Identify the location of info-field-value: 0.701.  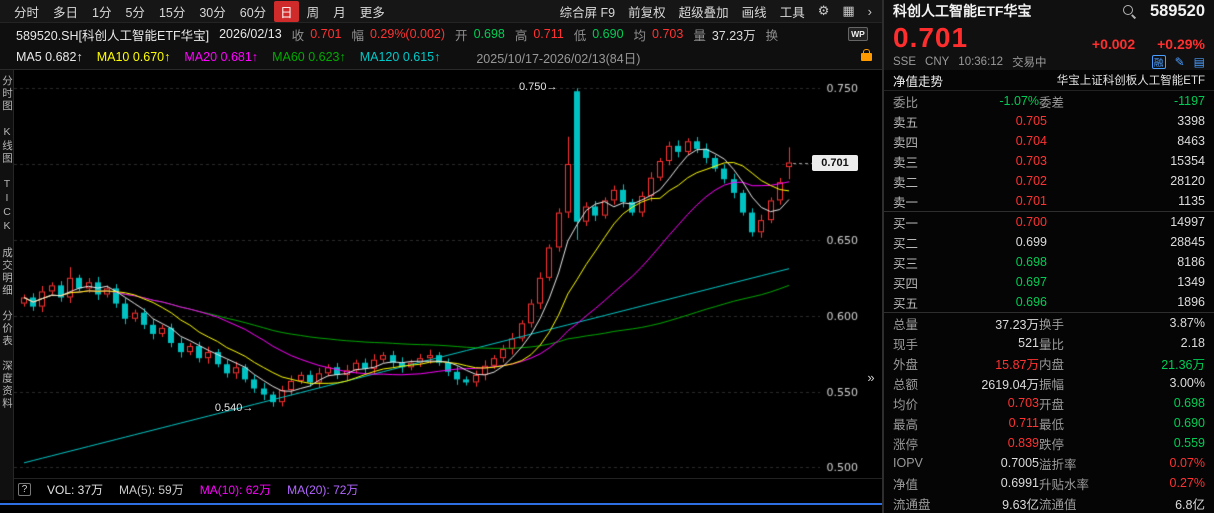
(326, 34).